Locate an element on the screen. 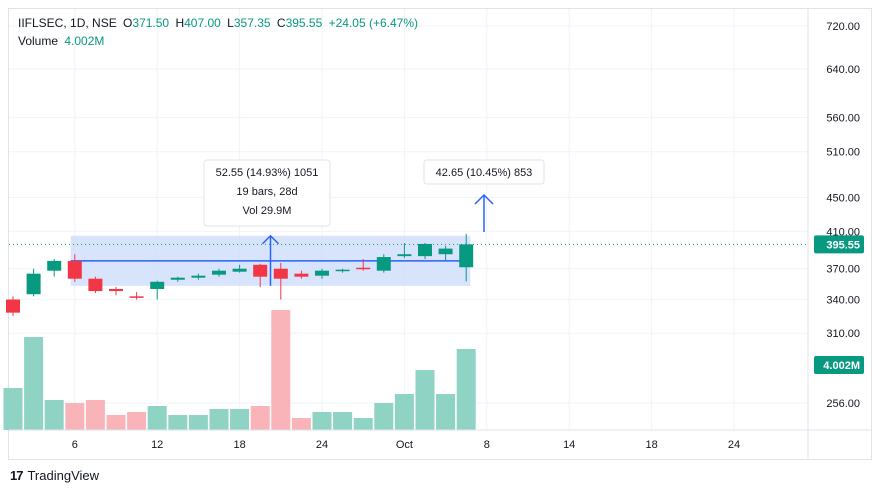  measure-tooltip-box is located at coordinates (267, 193).